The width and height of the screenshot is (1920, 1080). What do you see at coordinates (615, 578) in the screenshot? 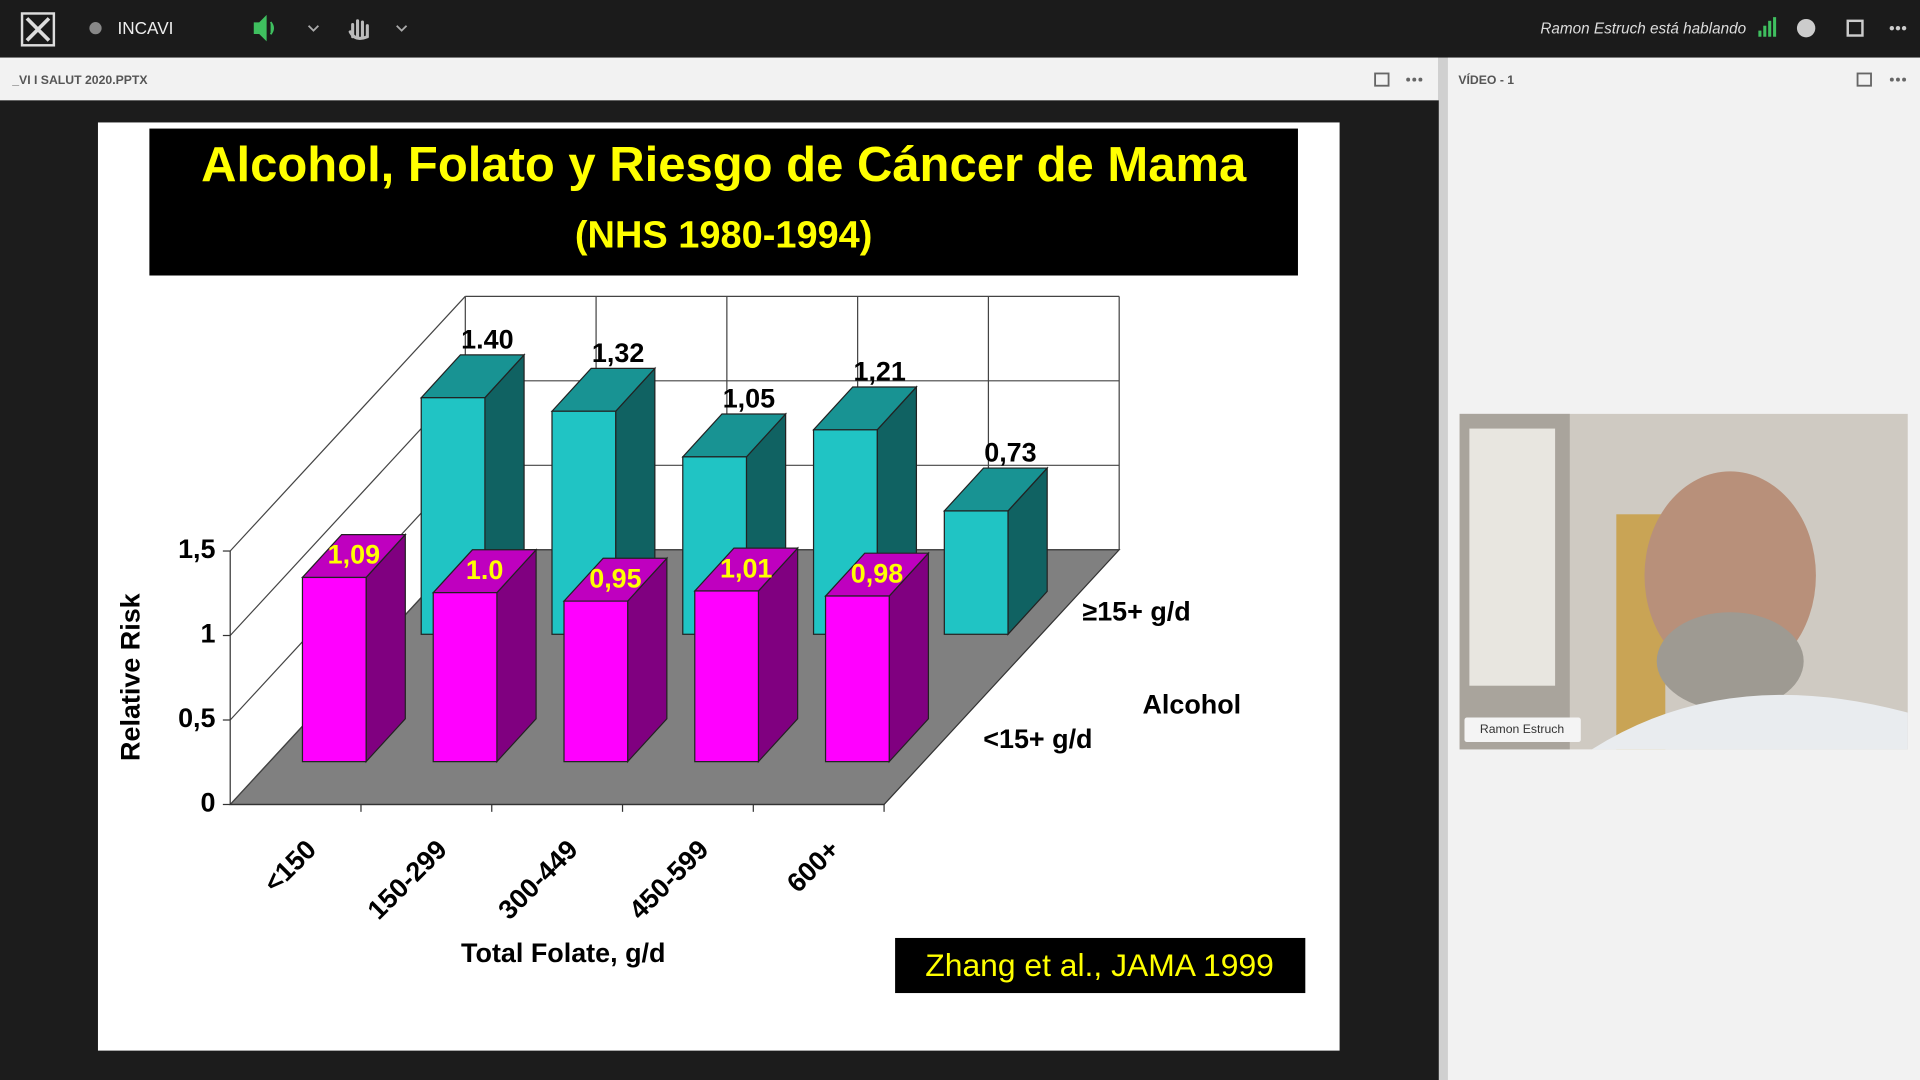
I see `value-label: 0,95` at bounding box center [615, 578].